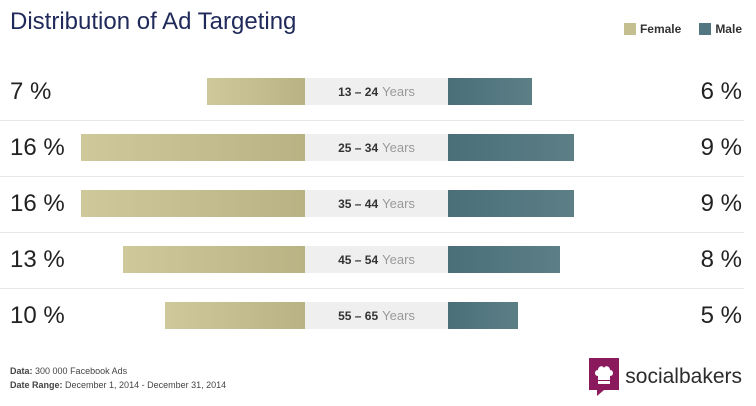 The image size is (756, 406). Describe the element at coordinates (629, 29) in the screenshot. I see `legend-swatch-female` at that location.